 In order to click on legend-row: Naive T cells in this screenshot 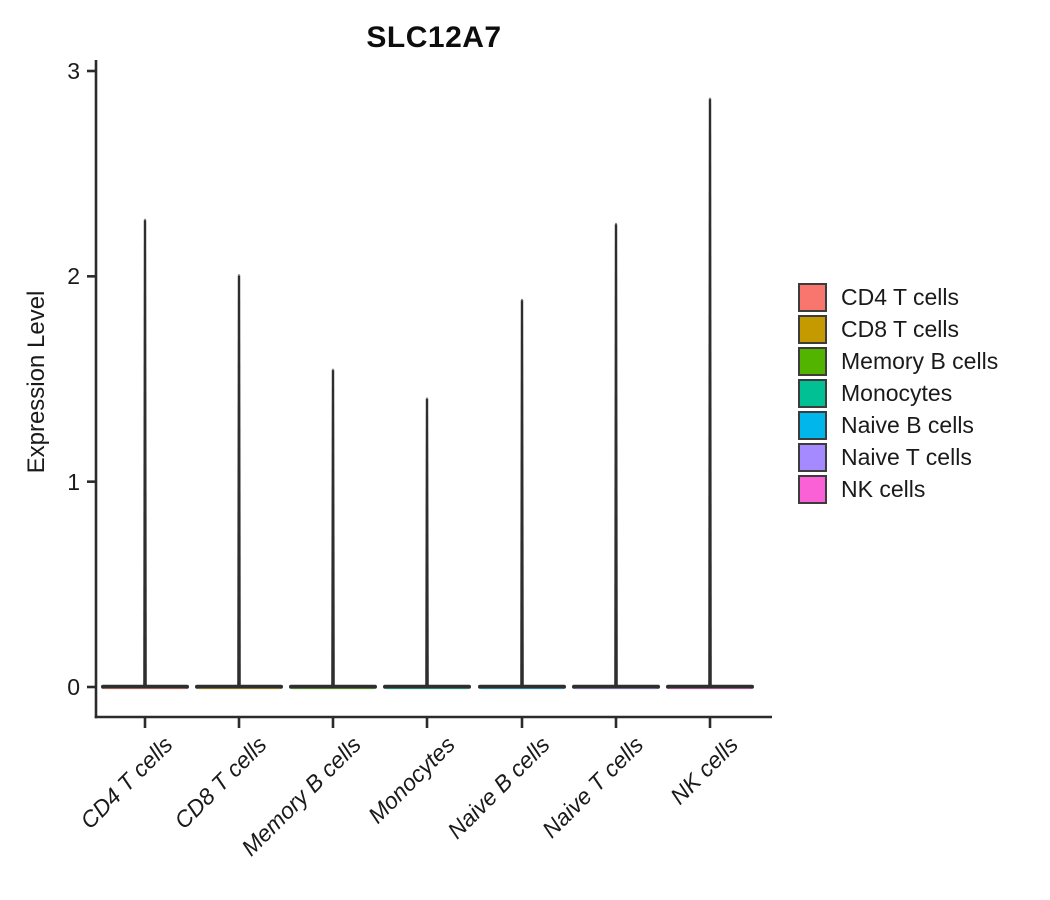, I will do `click(898, 457)`.